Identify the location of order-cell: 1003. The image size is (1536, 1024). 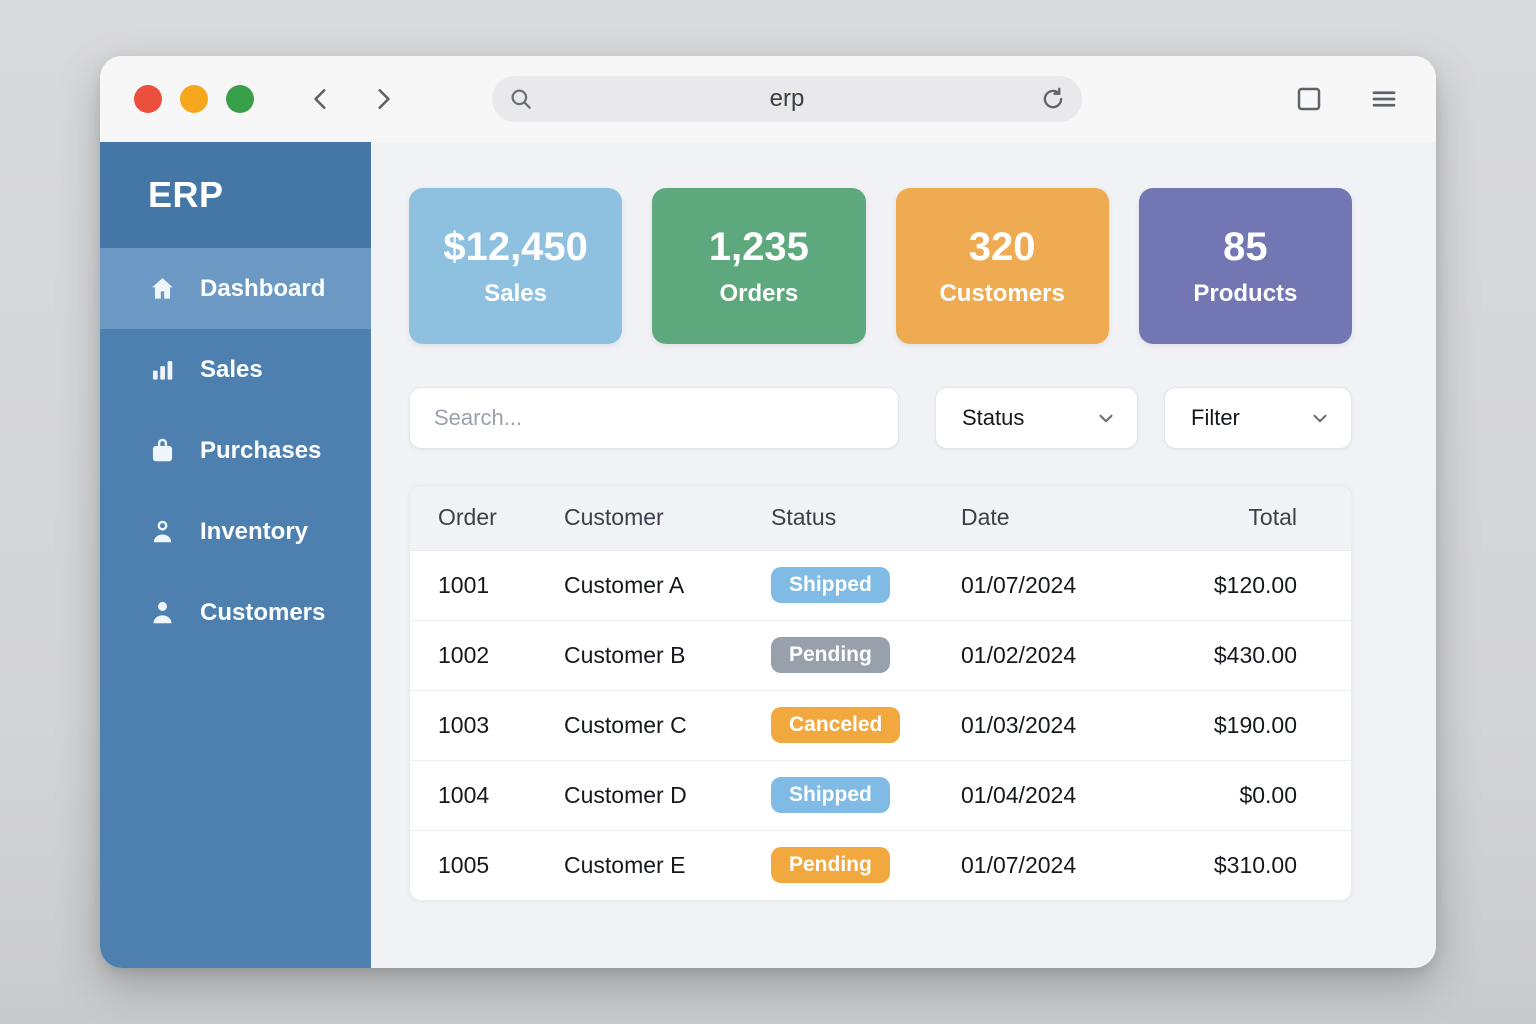
(473, 725).